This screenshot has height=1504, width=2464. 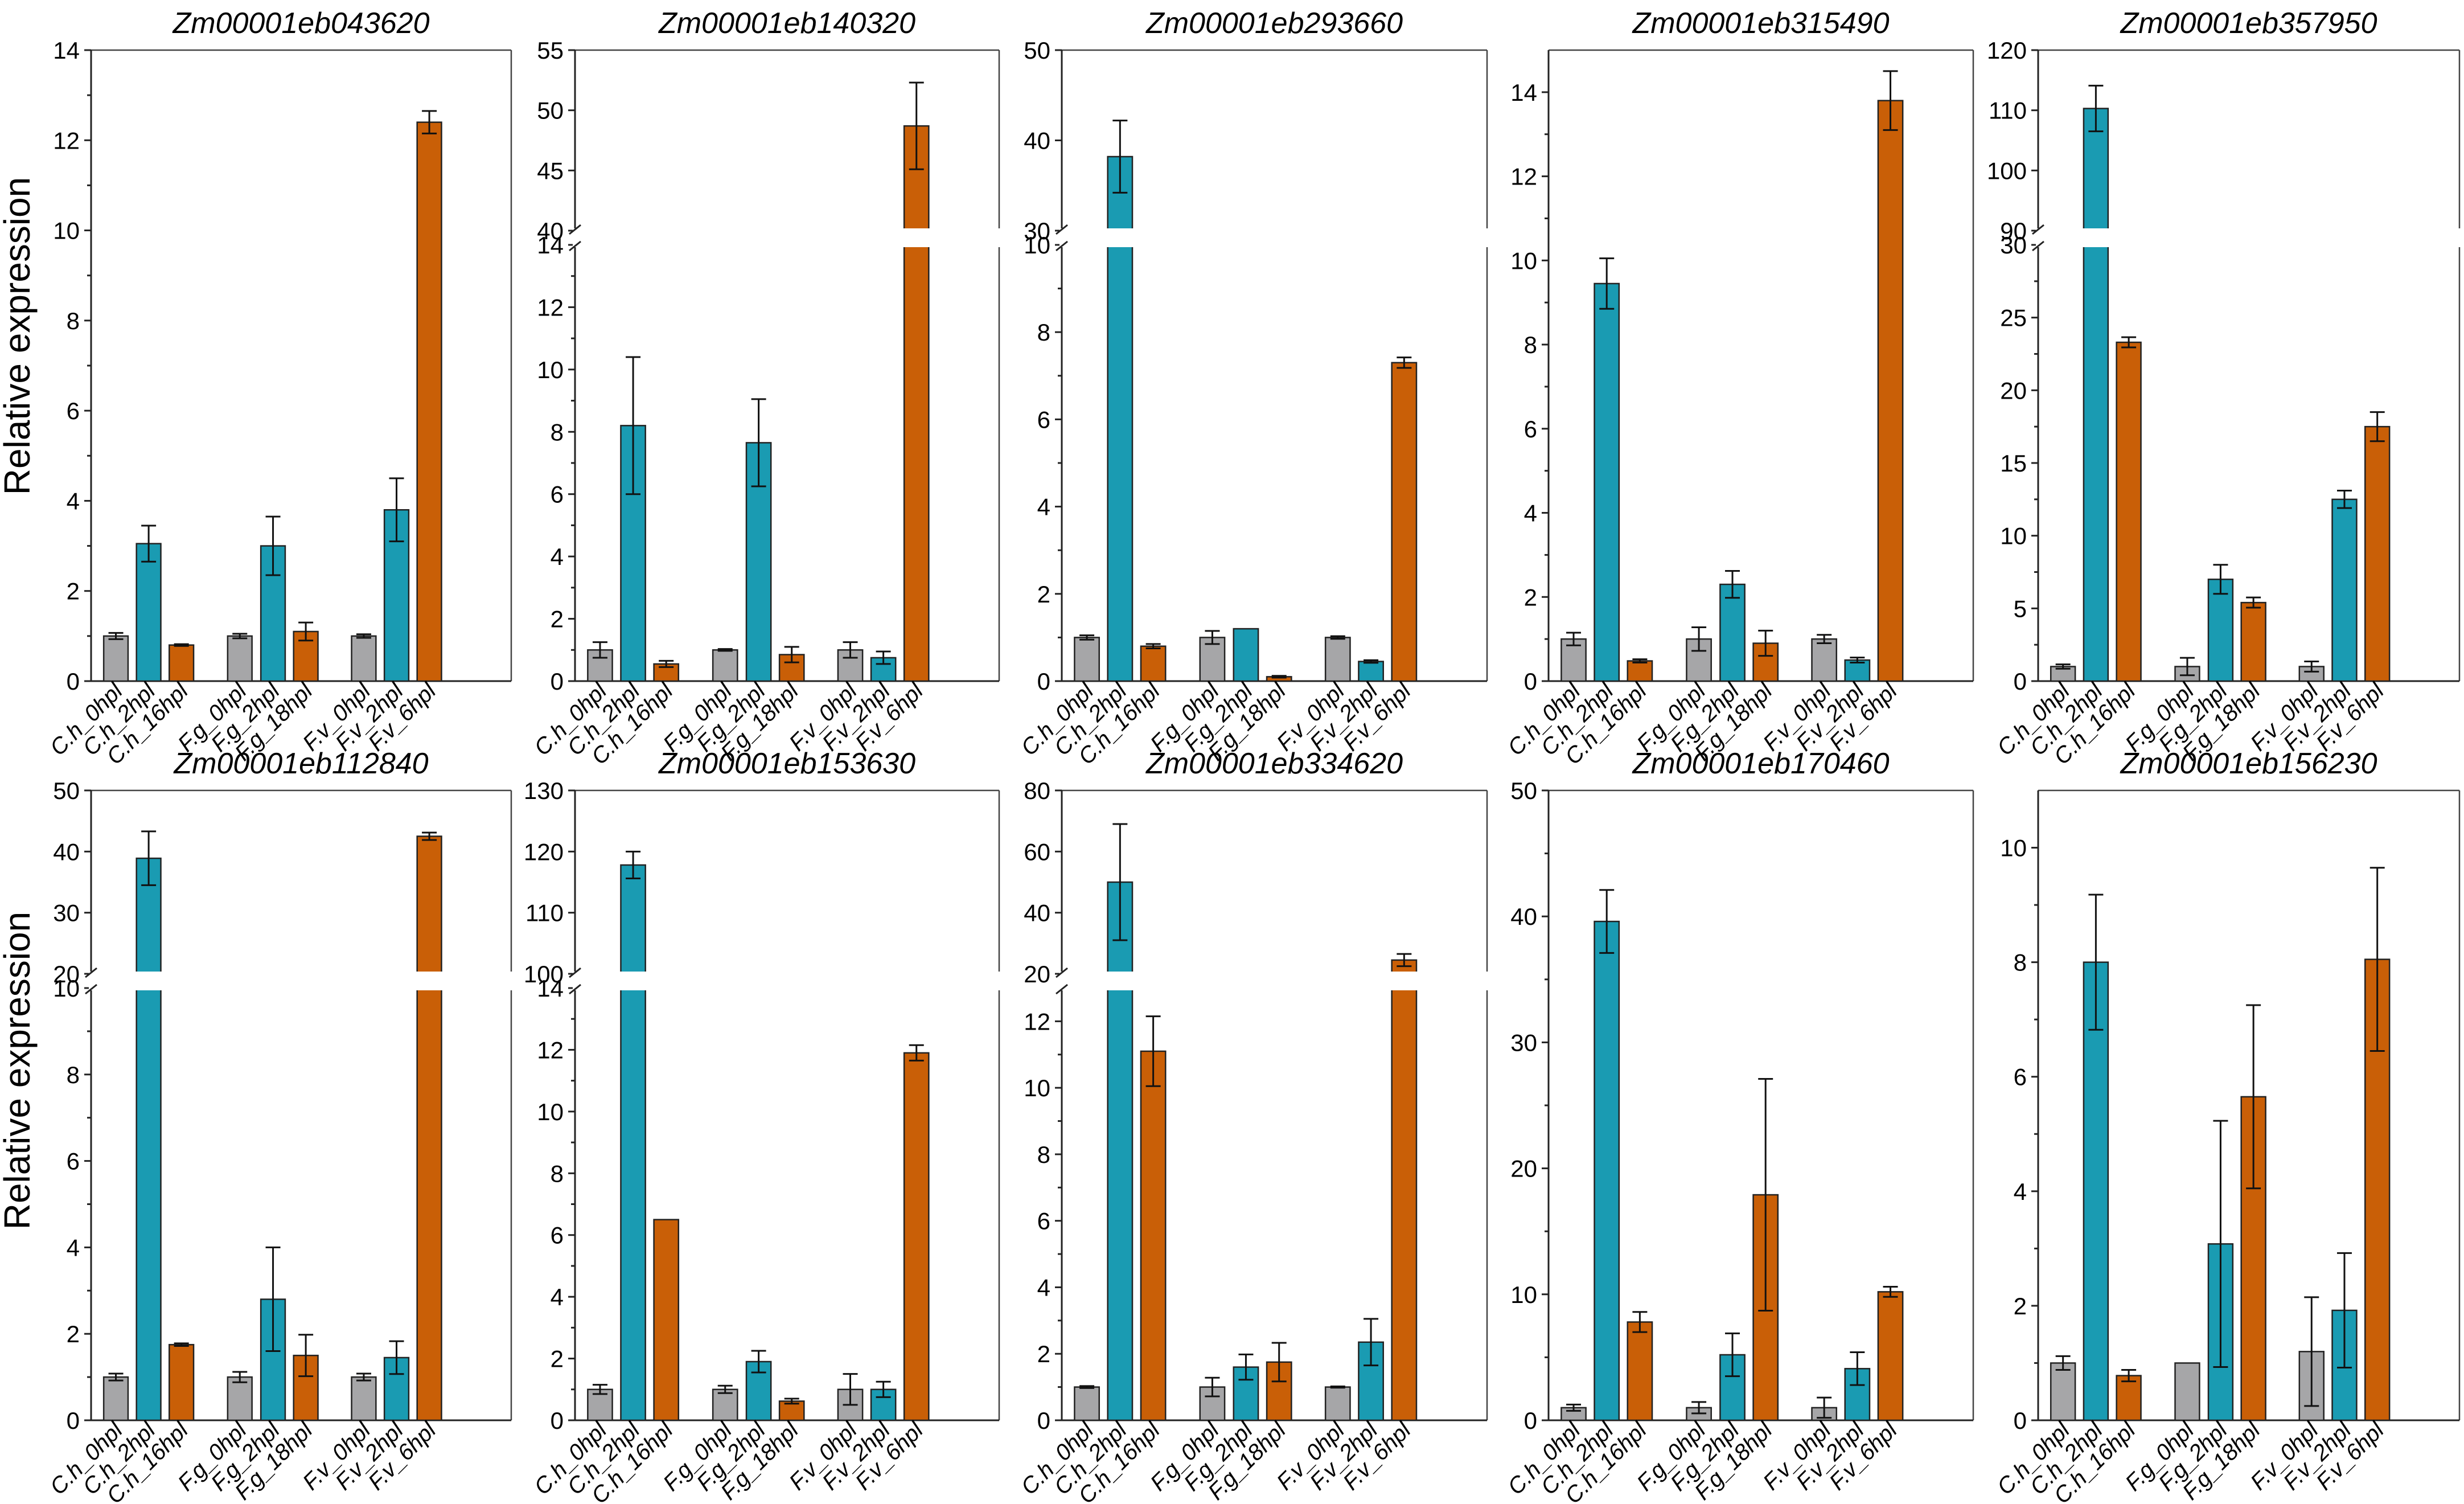 I want to click on chart-title: Zm00001eb153630, so click(x=786, y=763).